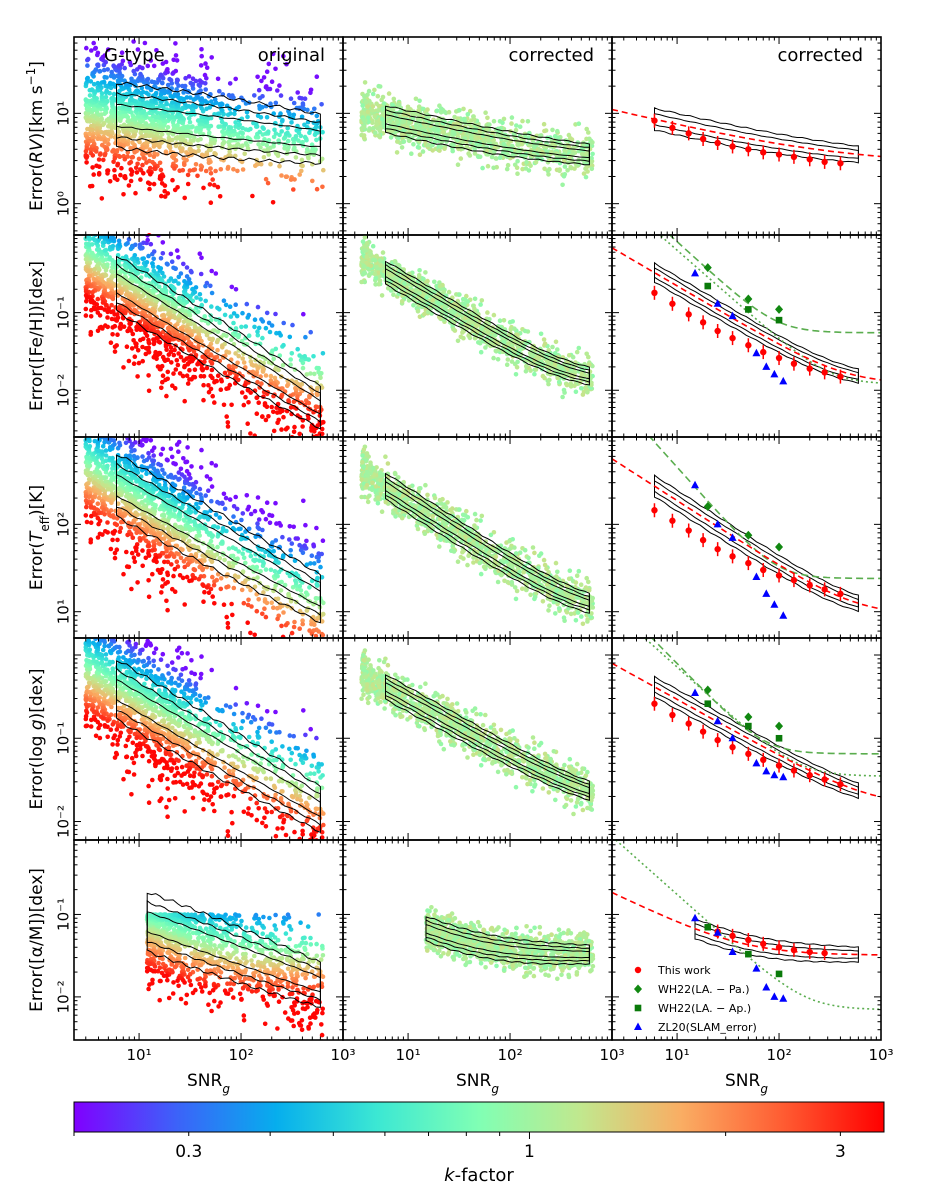 The height and width of the screenshot is (1188, 928). Describe the element at coordinates (64, 113) in the screenshot. I see `y-tick-label: 10¹` at that location.